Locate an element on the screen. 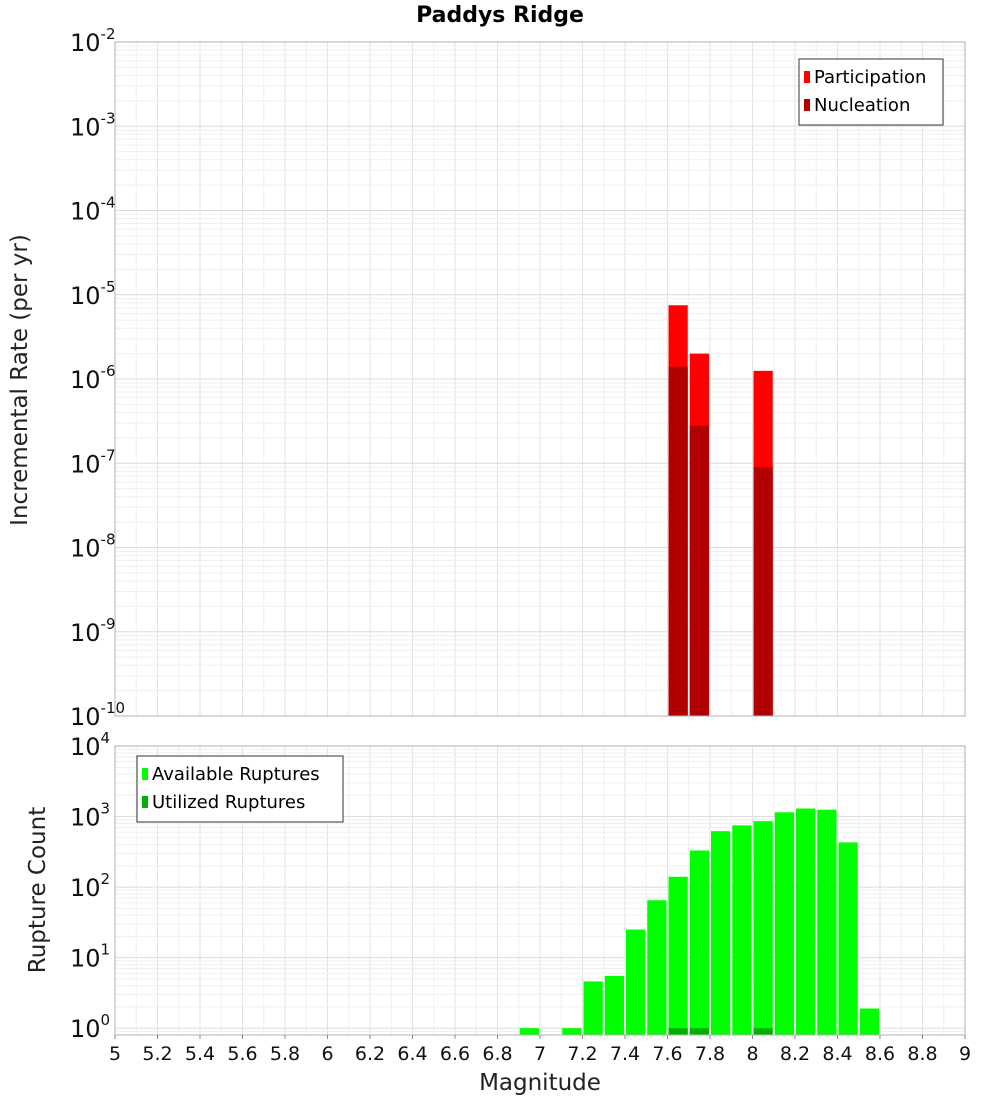  top-y-tick-label: 10⁻³ is located at coordinates (93, 125).